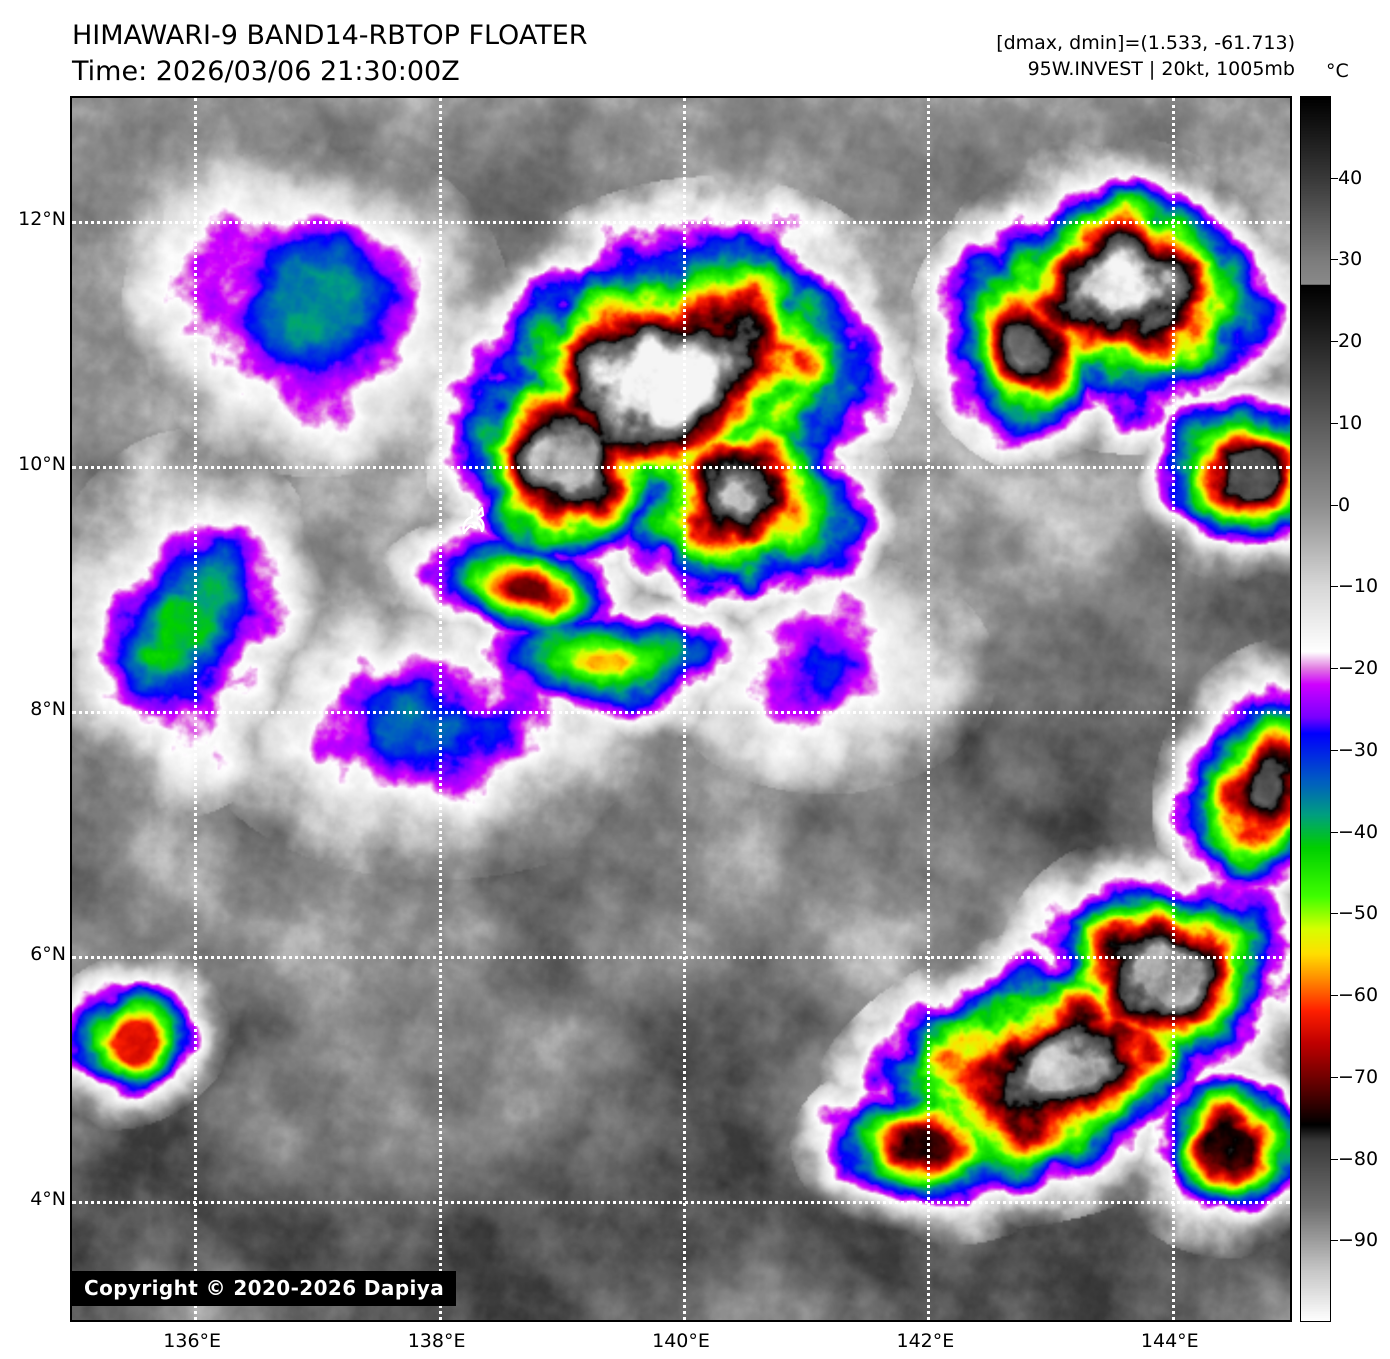 Image resolution: width=1390 pixels, height=1359 pixels. I want to click on colorbar-tick-label--90: −90, so click(1358, 1240).